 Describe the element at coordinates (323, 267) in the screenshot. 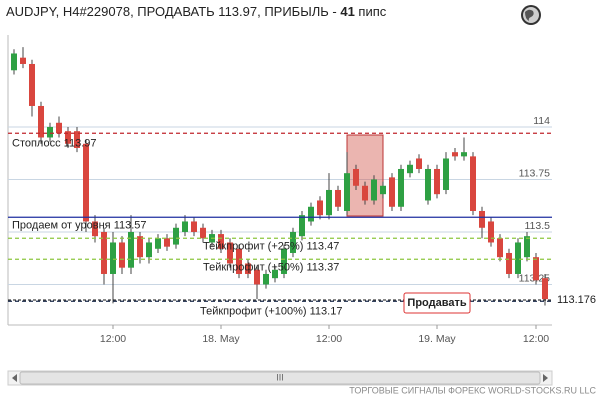

I see `level-value: 113.37` at that location.